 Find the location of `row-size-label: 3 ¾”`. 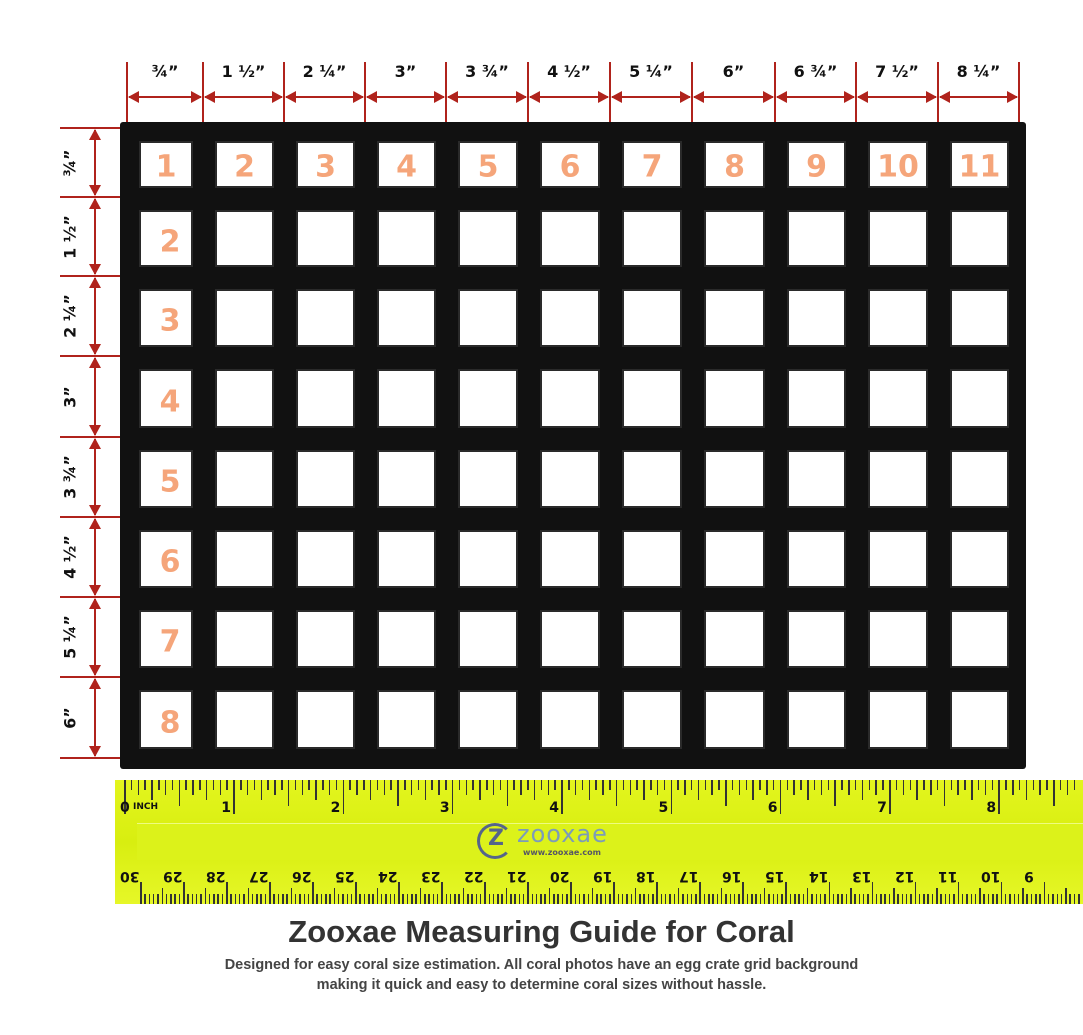

row-size-label: 3 ¾” is located at coordinates (70, 477).